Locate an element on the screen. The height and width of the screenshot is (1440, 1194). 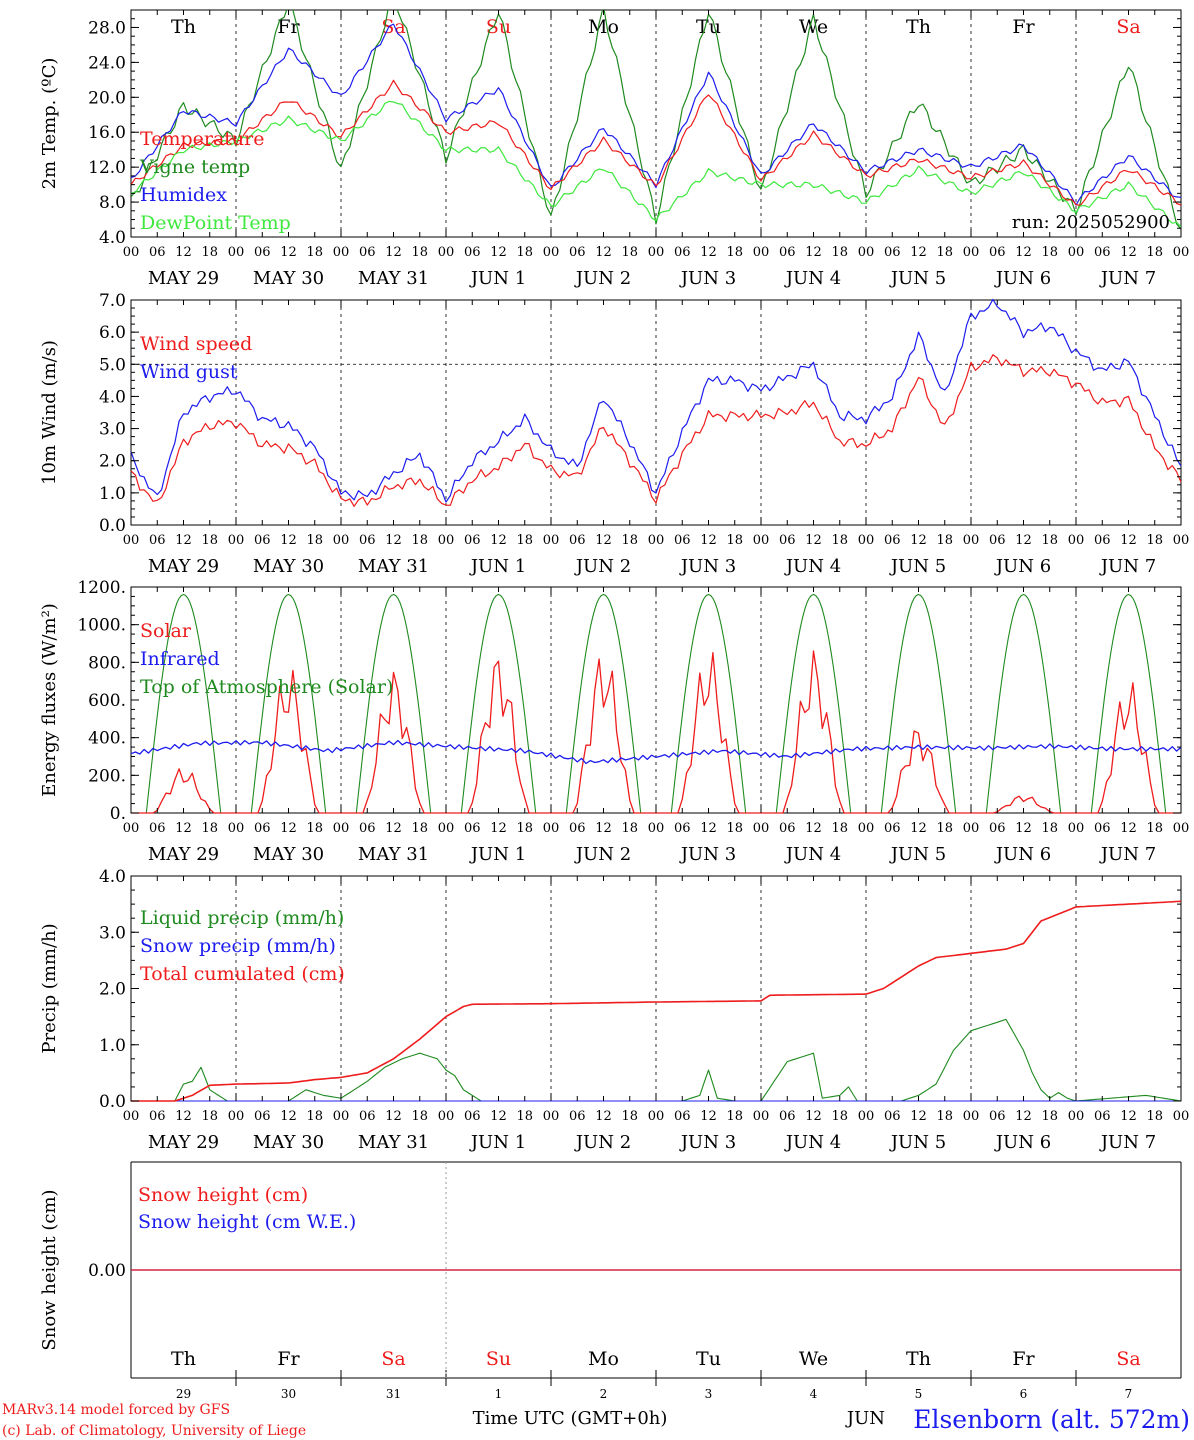
y-tick-label: 0.00 is located at coordinates (107, 1271).